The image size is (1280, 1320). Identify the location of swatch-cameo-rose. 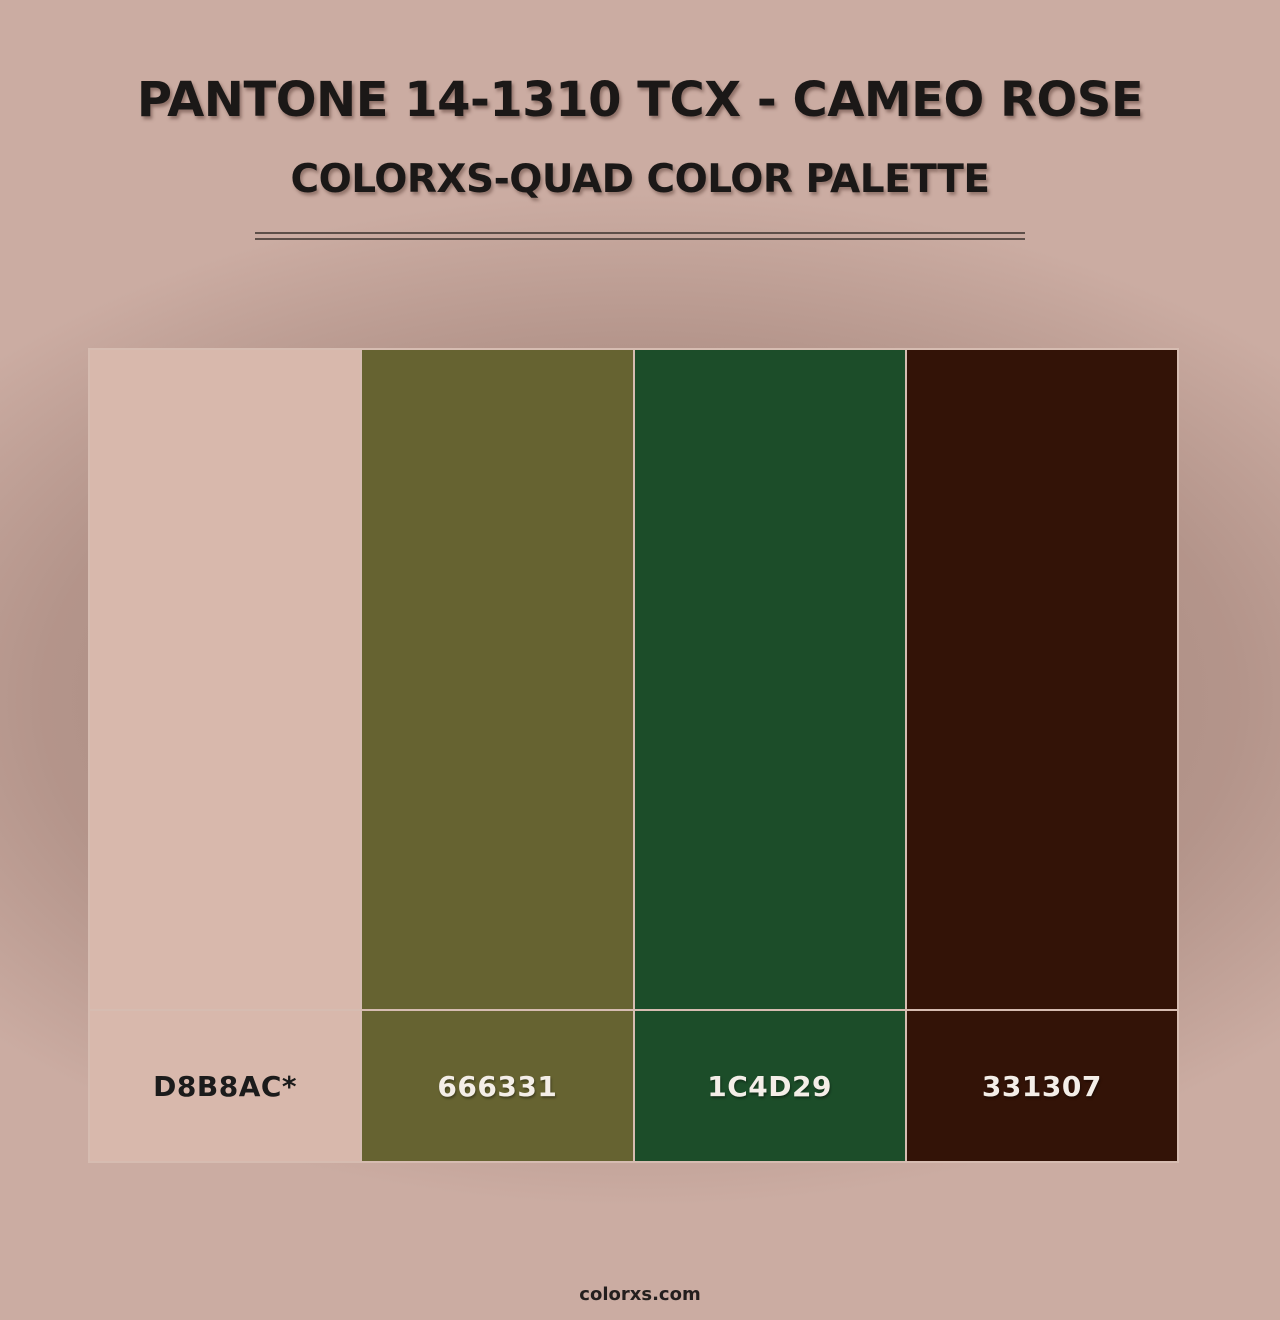
(225, 679).